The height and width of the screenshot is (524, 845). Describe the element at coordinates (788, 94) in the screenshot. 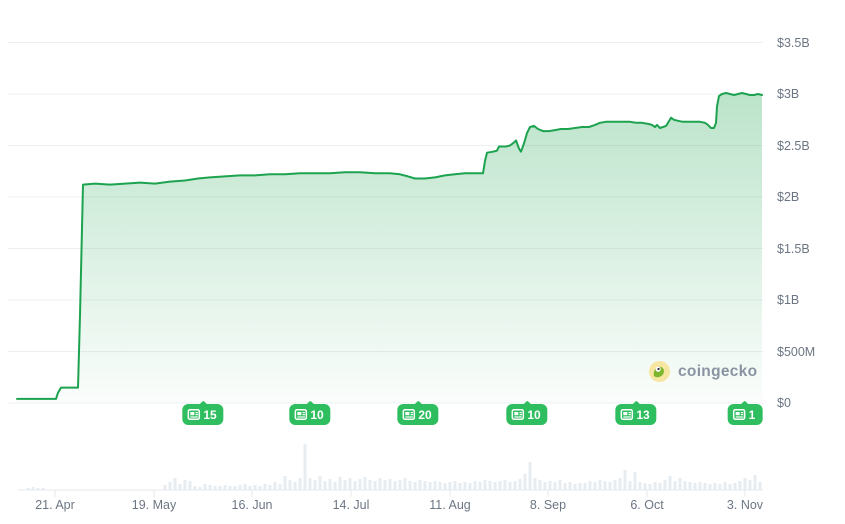

I see `y-axis-tick-label: $3B` at that location.